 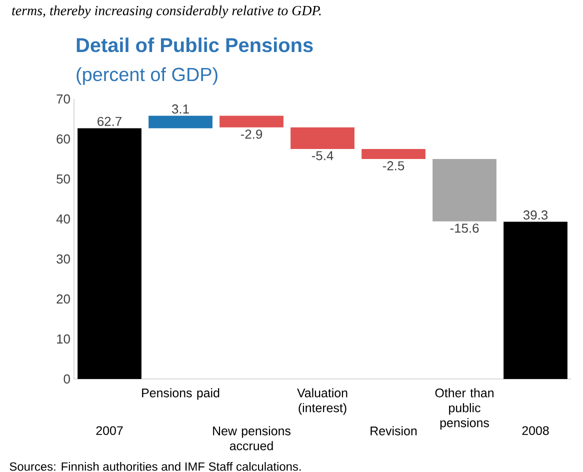 I want to click on data-label: 62.7, so click(x=110, y=121).